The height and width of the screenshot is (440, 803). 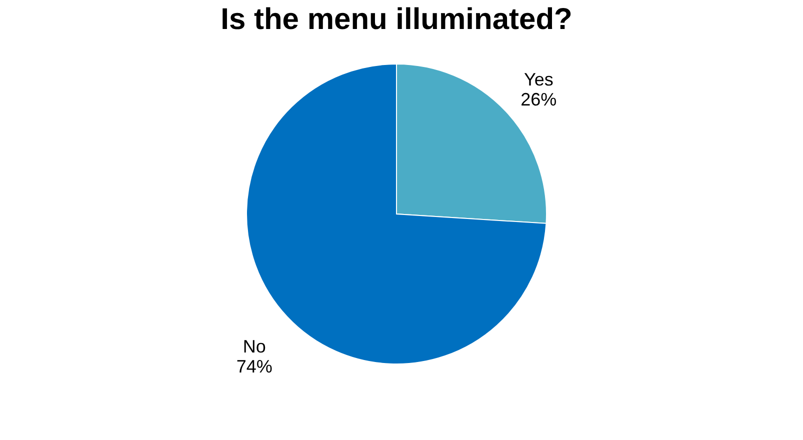 I want to click on data-label: 74%, so click(x=254, y=366).